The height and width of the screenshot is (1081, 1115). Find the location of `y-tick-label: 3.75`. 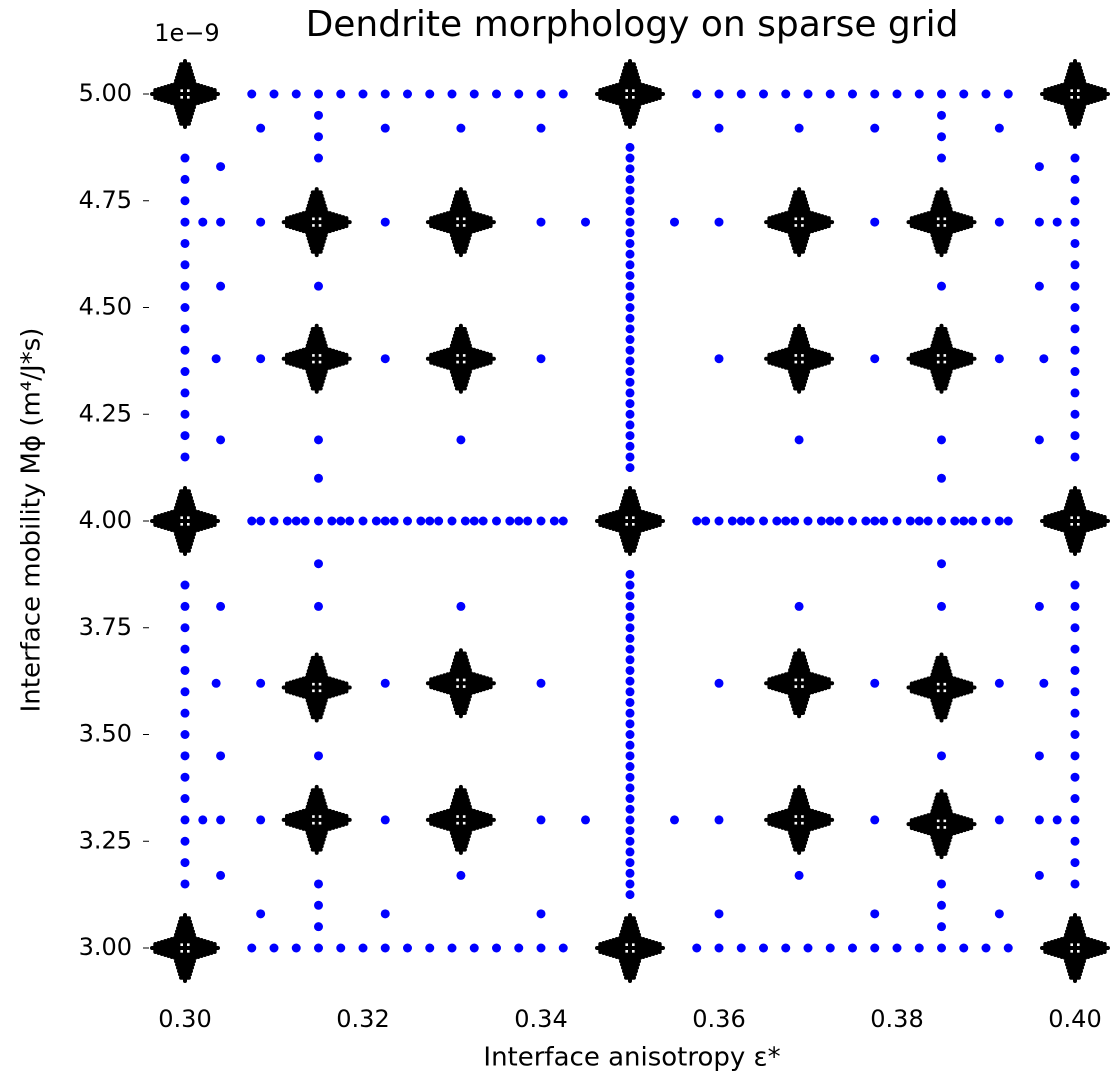

y-tick-label: 3.75 is located at coordinates (105, 627).